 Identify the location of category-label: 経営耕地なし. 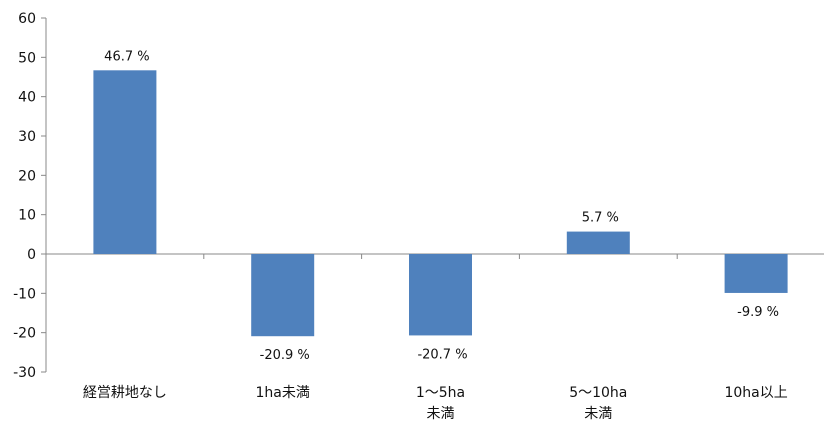
(125, 392).